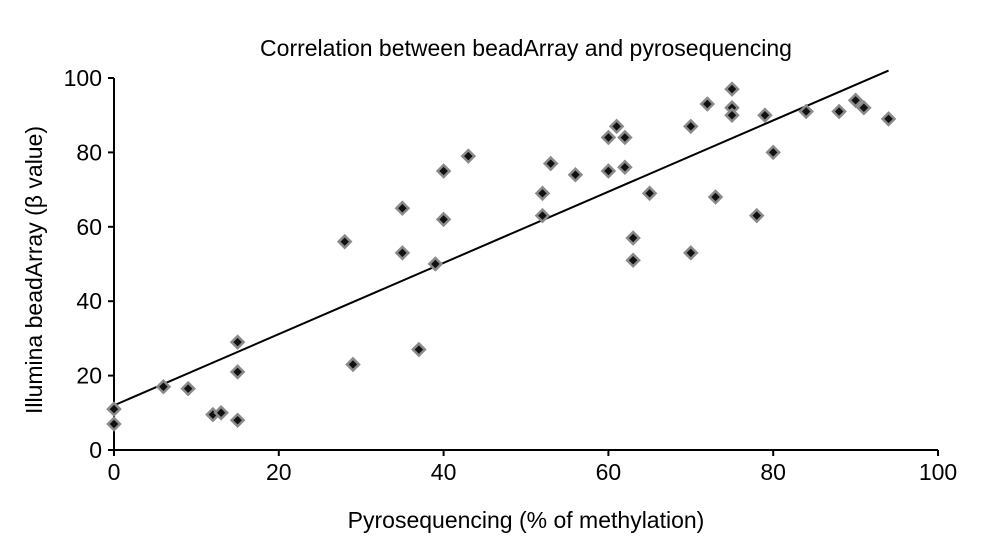 This screenshot has height=551, width=987. I want to click on x-tick-label: 20, so click(279, 472).